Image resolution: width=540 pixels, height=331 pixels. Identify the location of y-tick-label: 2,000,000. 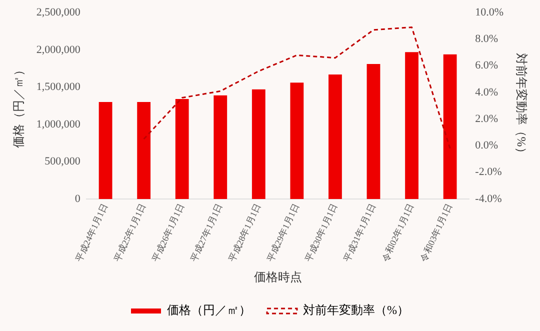
(58, 50).